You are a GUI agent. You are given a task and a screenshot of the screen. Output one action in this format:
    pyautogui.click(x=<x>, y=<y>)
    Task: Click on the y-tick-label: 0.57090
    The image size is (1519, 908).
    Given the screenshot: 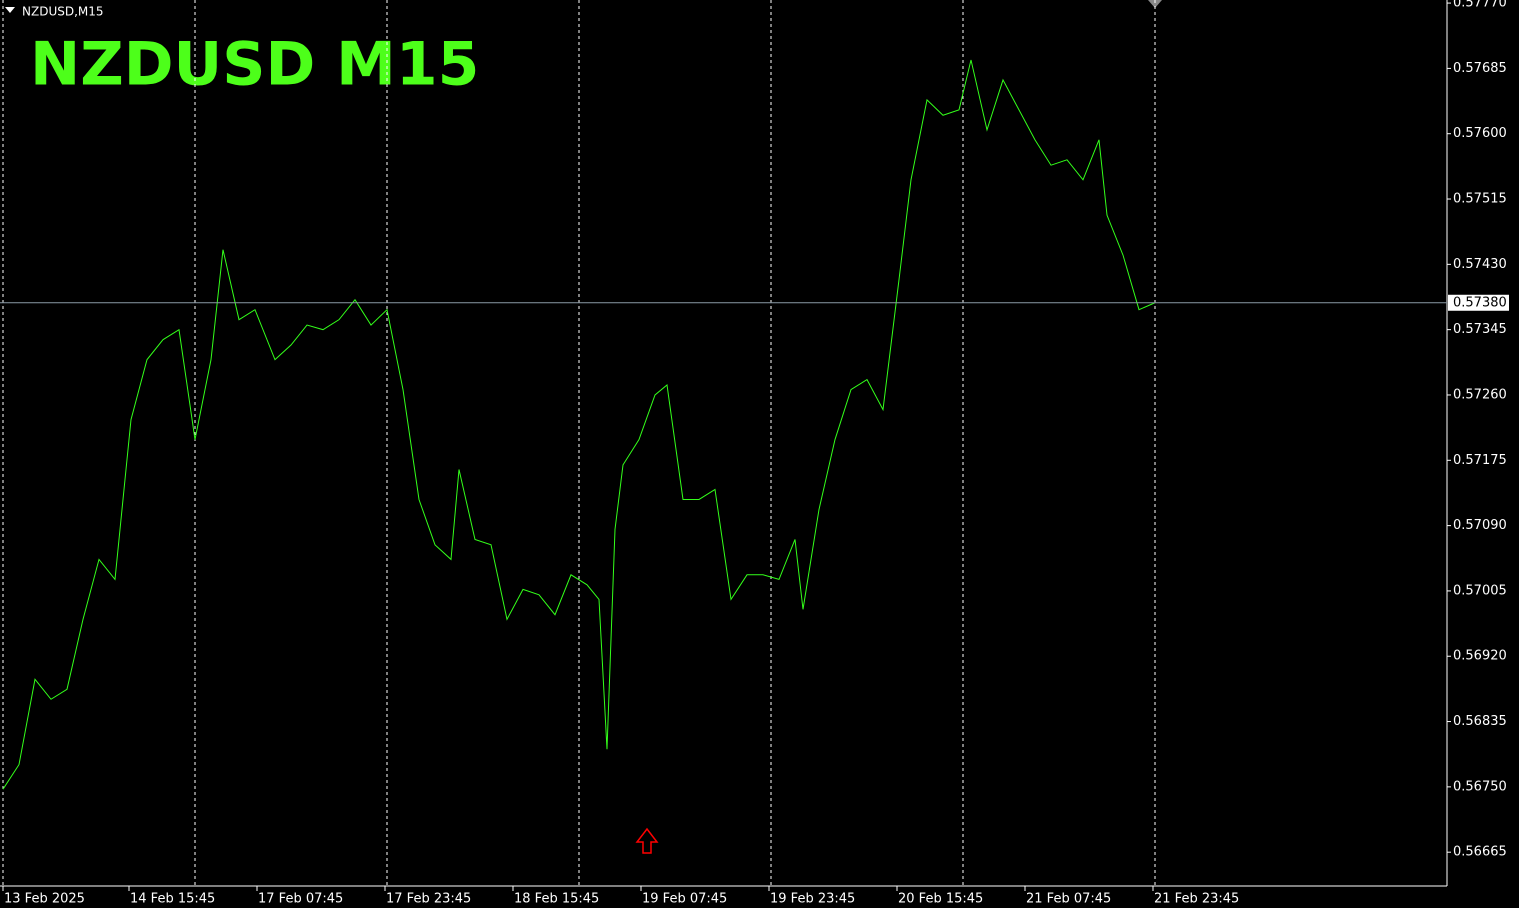 What is the action you would take?
    pyautogui.click(x=1480, y=525)
    